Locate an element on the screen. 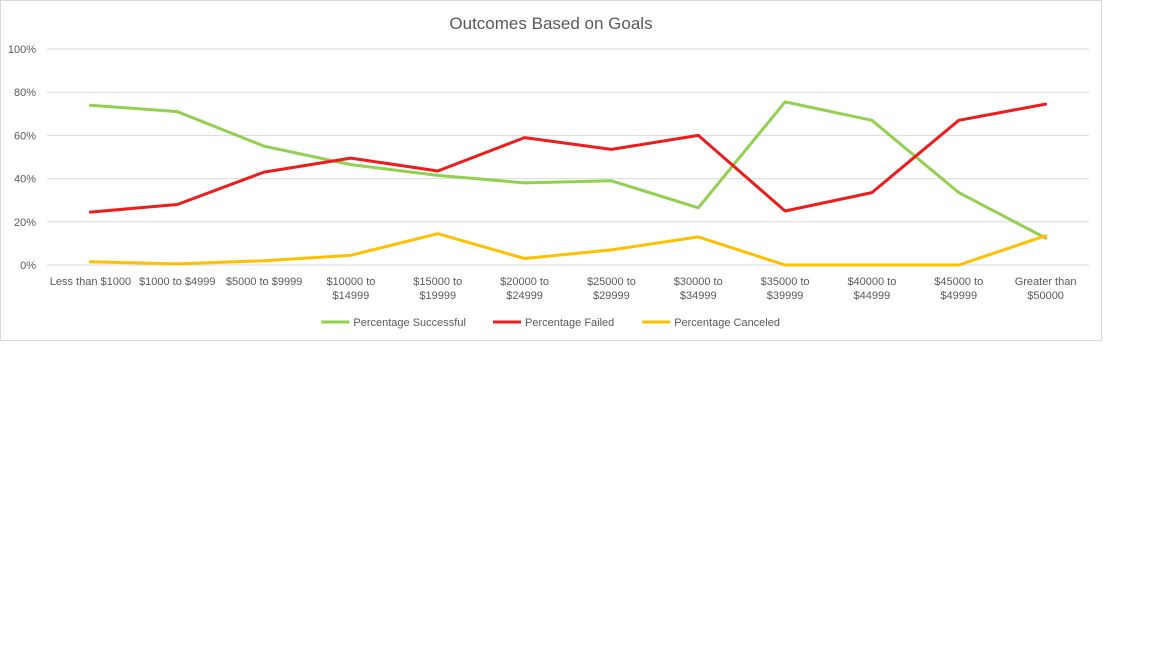  x-tick-label: Less than $1000 is located at coordinates (90, 282).